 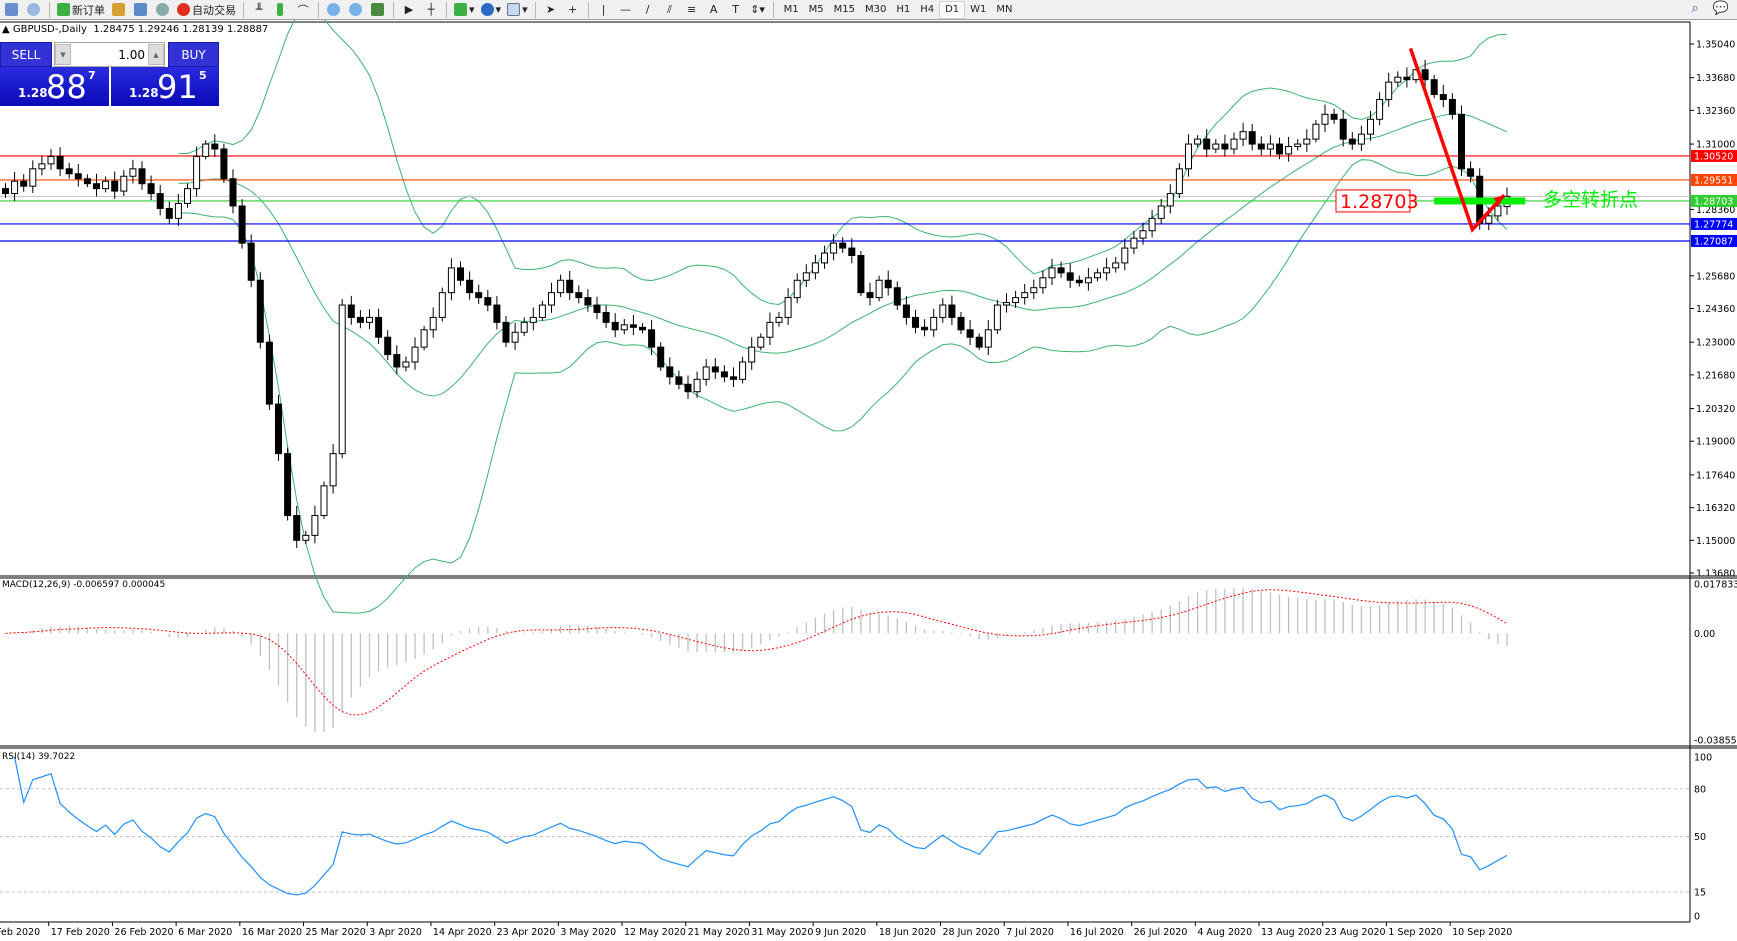 What do you see at coordinates (81, 10) in the screenshot?
I see `new-order-button: 新订单` at bounding box center [81, 10].